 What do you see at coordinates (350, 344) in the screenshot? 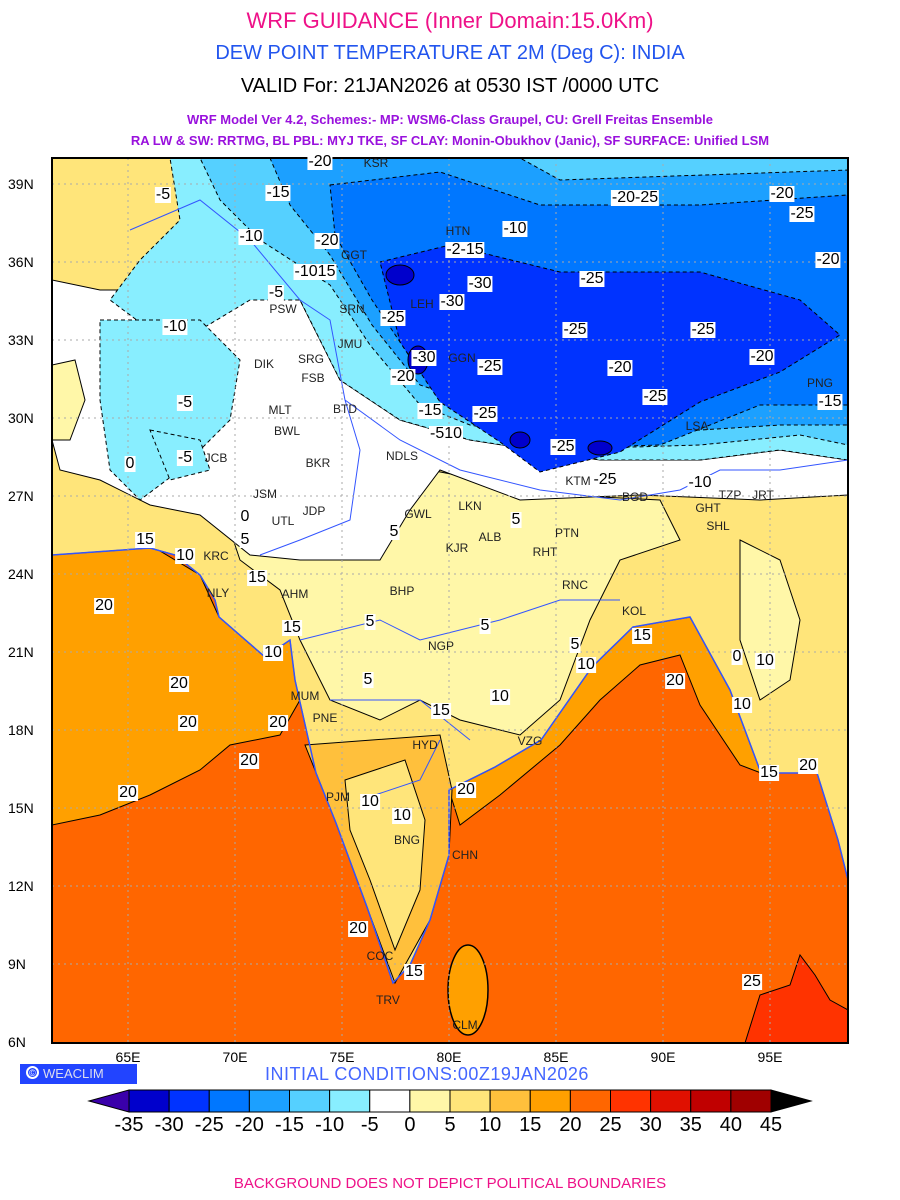
I see `city-label: JMU` at bounding box center [350, 344].